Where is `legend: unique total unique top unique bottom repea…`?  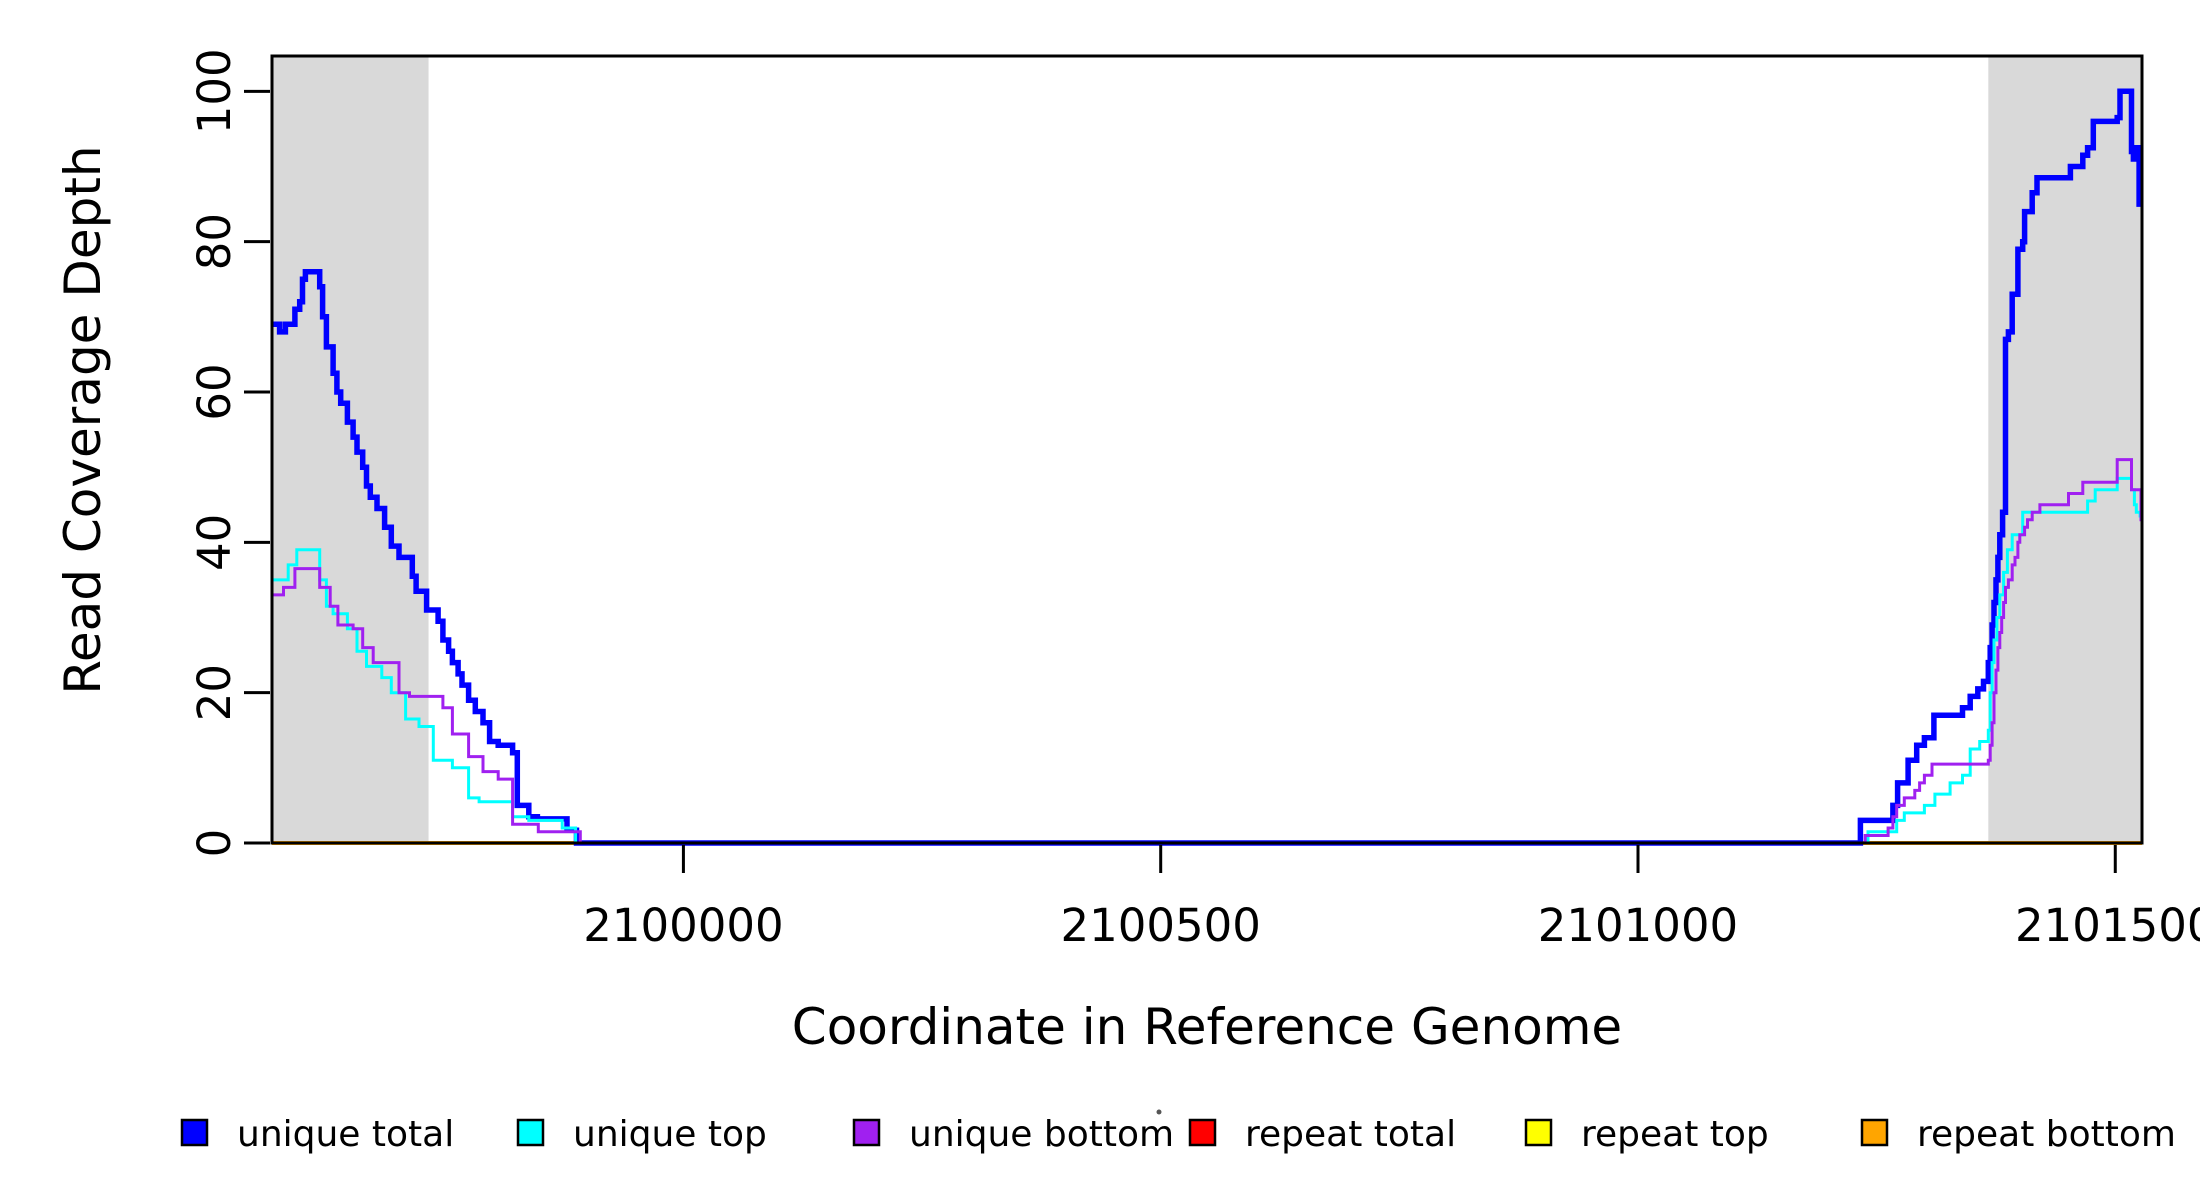
legend: unique total unique top unique bottom repea… is located at coordinates (1178, 1134).